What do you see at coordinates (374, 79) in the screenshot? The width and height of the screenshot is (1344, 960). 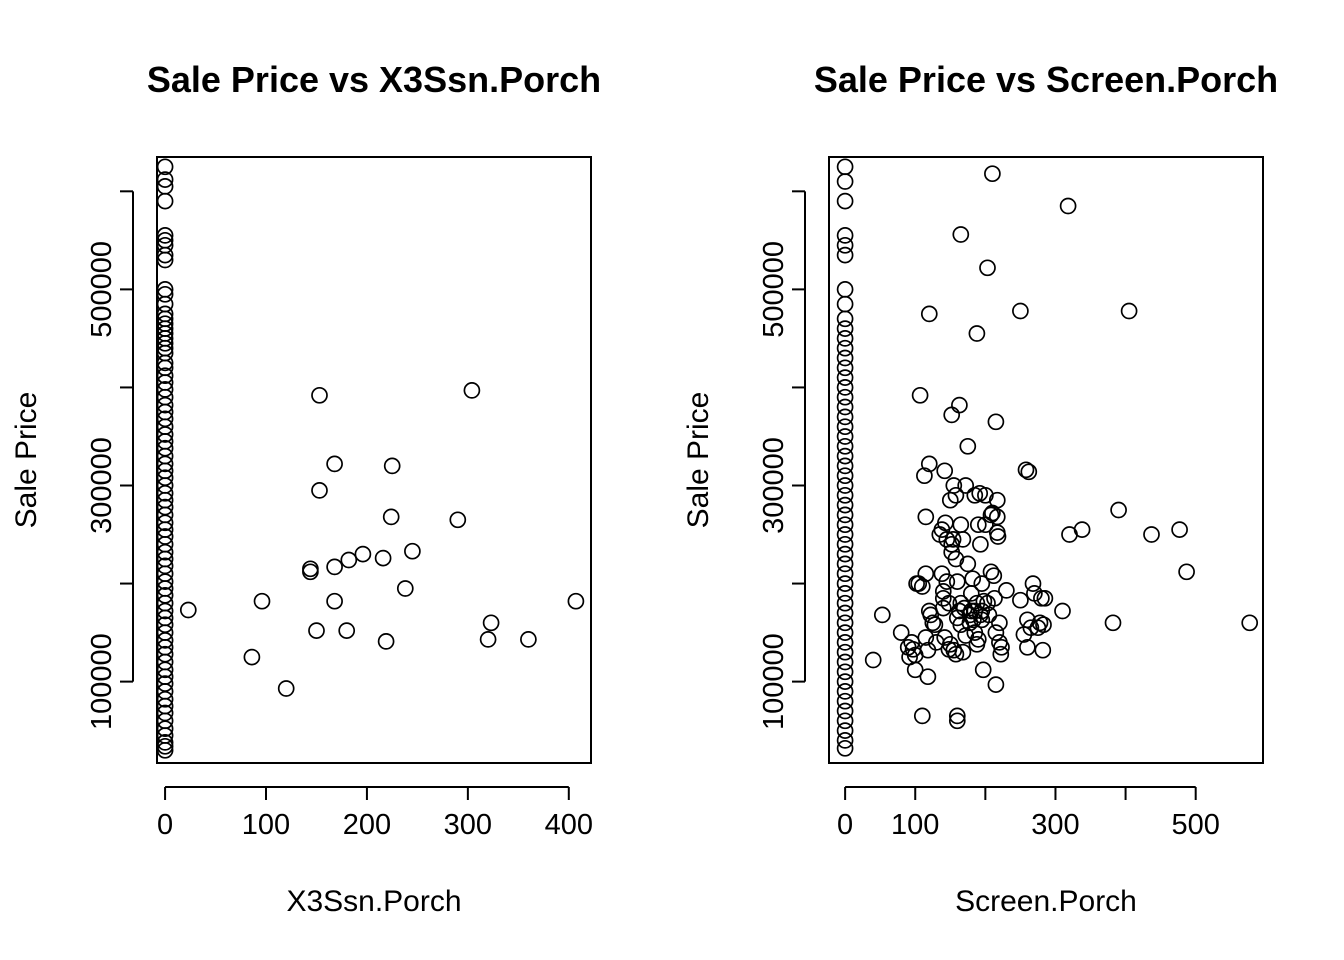 I see `chart-title: Sale Price vs X3Ssn.Porch` at bounding box center [374, 79].